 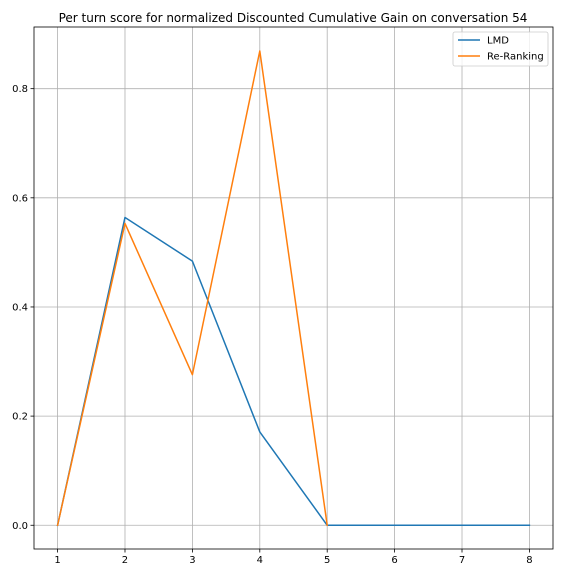 I want to click on x-tick-label: 6, so click(x=394, y=560).